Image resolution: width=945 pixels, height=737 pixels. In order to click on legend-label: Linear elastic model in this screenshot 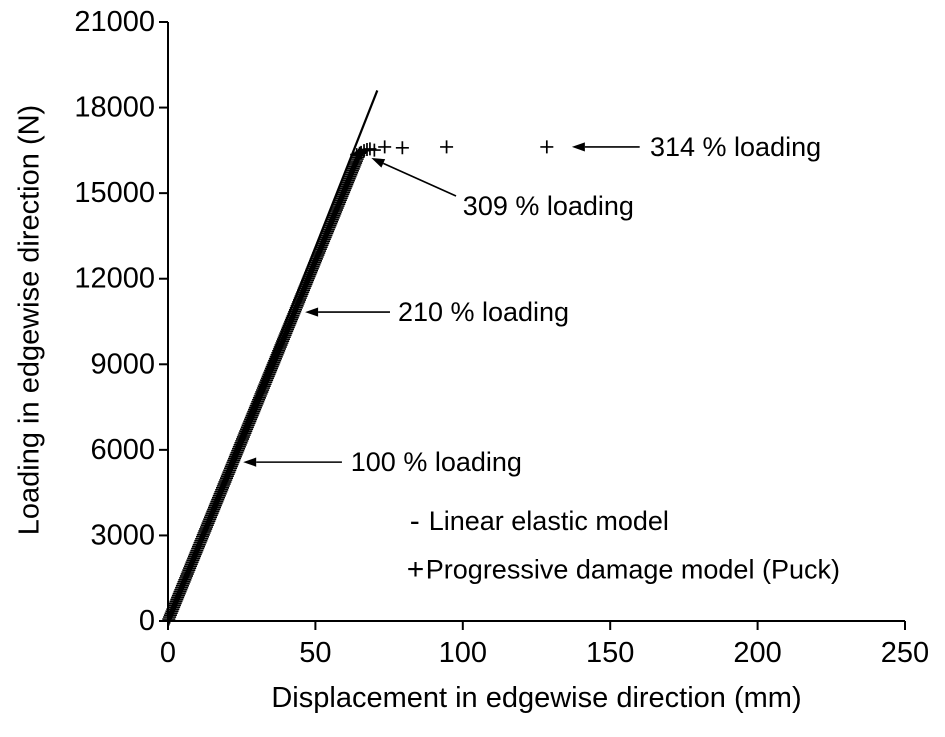, I will do `click(549, 521)`.